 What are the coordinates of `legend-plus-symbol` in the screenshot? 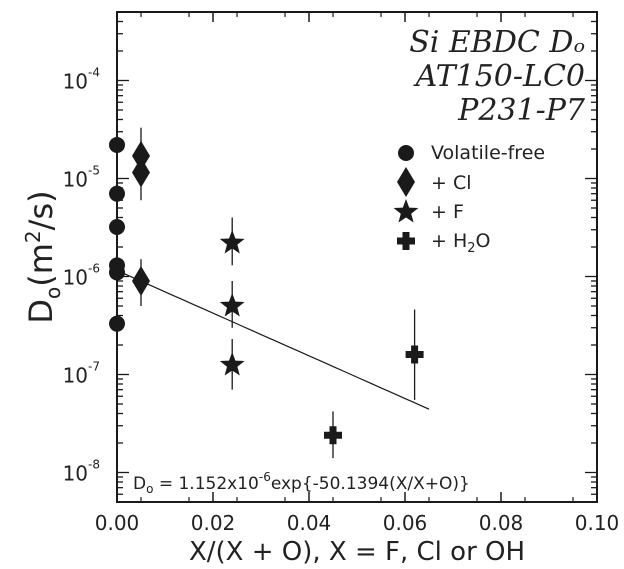 It's located at (406, 241).